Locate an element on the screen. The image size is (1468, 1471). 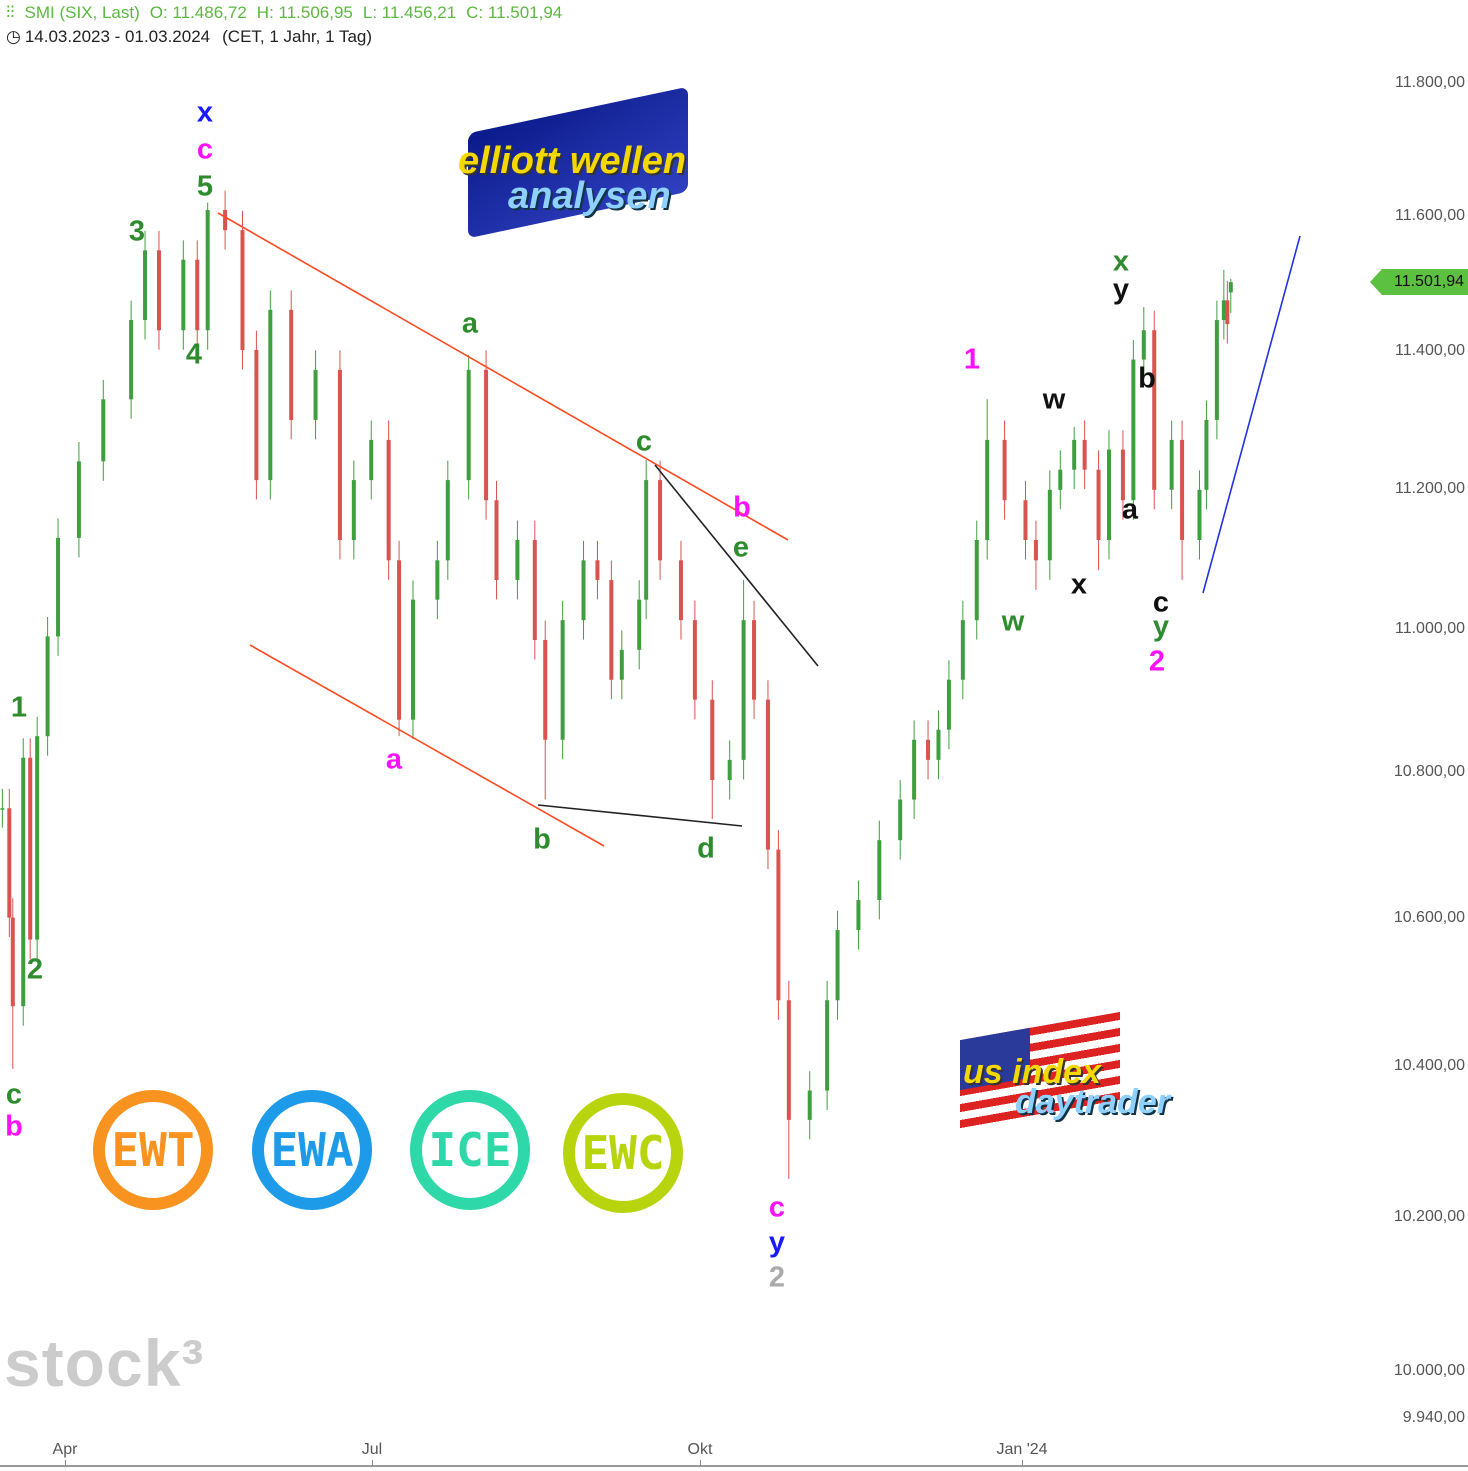
wave-label: y is located at coordinates (777, 1242).